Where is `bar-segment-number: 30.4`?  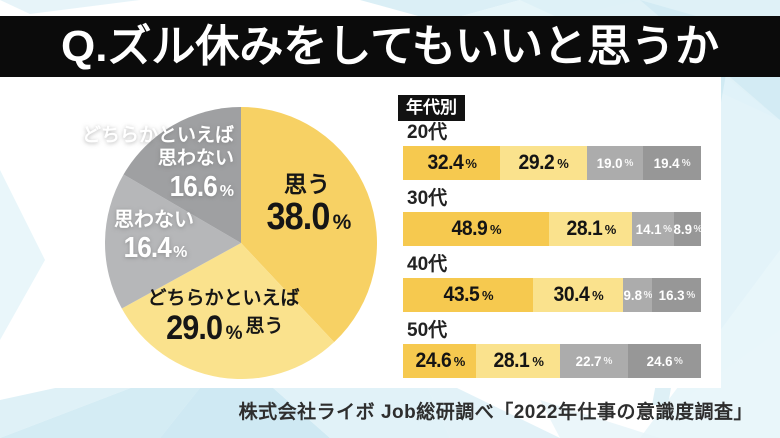
bar-segment-number: 30.4 is located at coordinates (571, 294).